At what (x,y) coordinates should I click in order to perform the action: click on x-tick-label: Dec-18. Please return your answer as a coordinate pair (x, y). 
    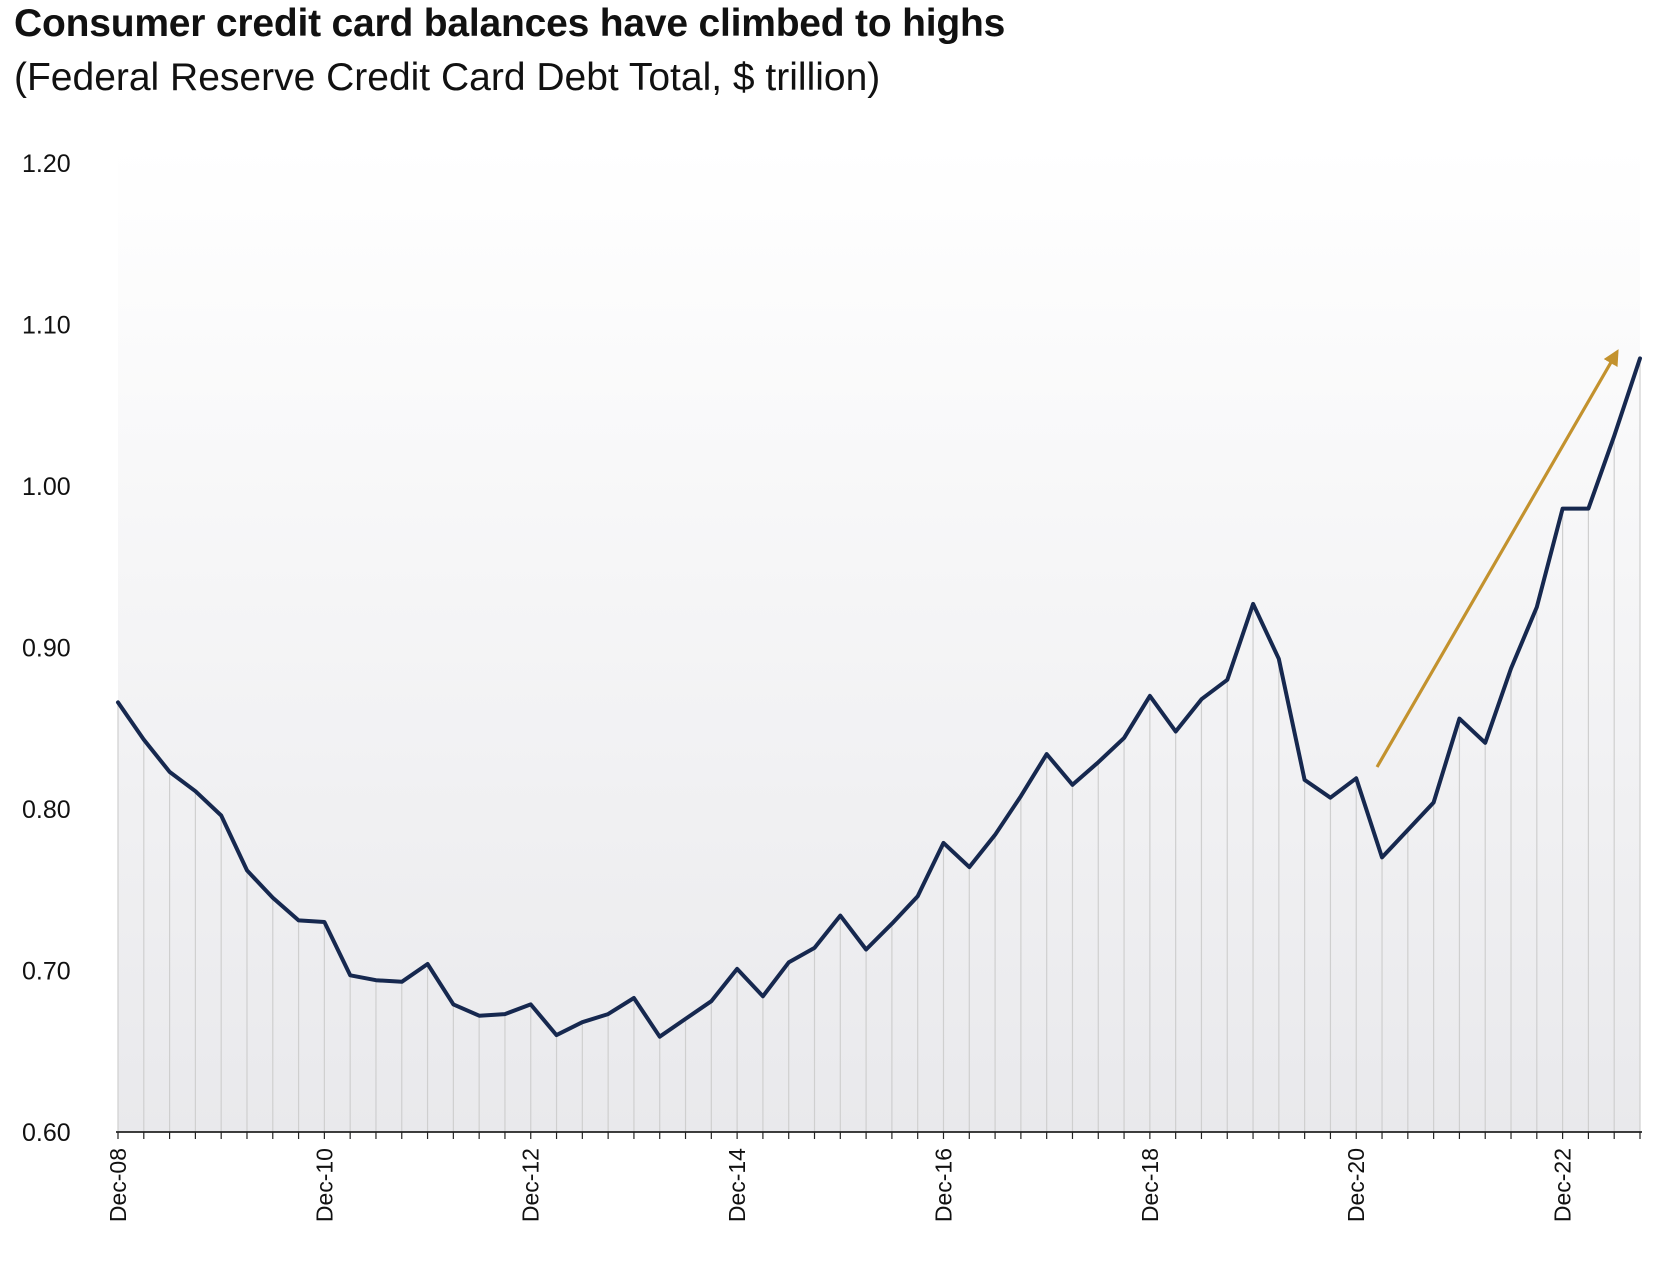
    Looking at the image, I should click on (1150, 1185).